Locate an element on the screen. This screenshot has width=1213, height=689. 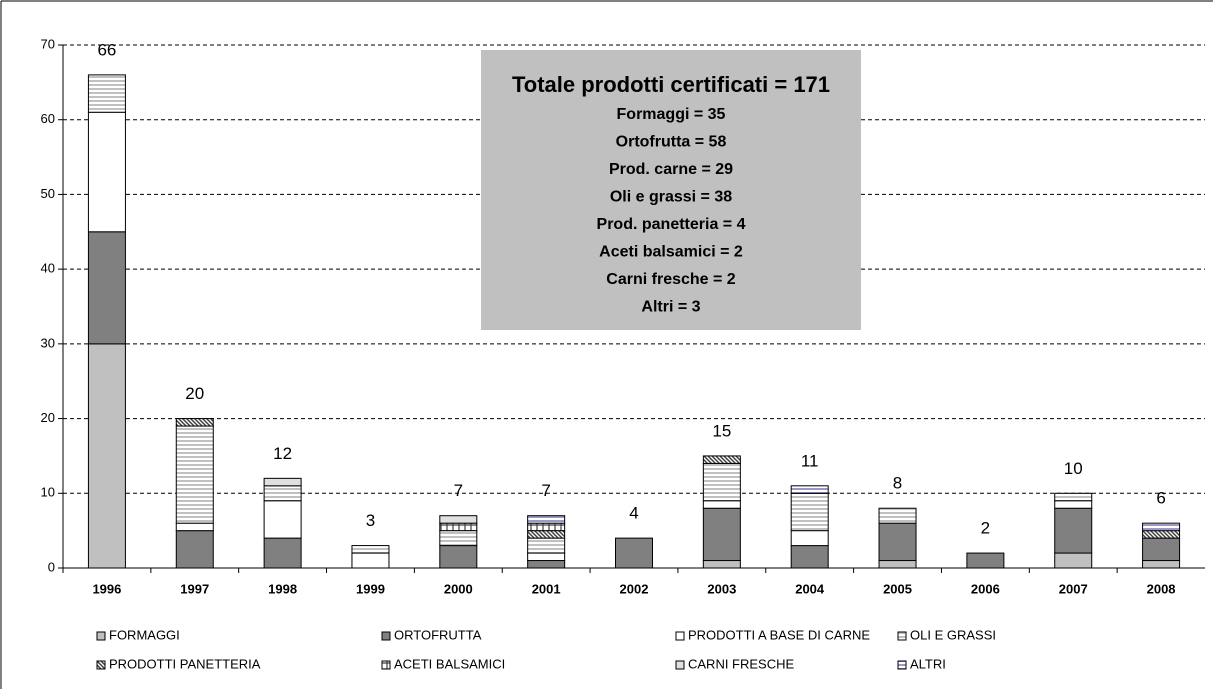
total-label: 20 is located at coordinates (194, 393).